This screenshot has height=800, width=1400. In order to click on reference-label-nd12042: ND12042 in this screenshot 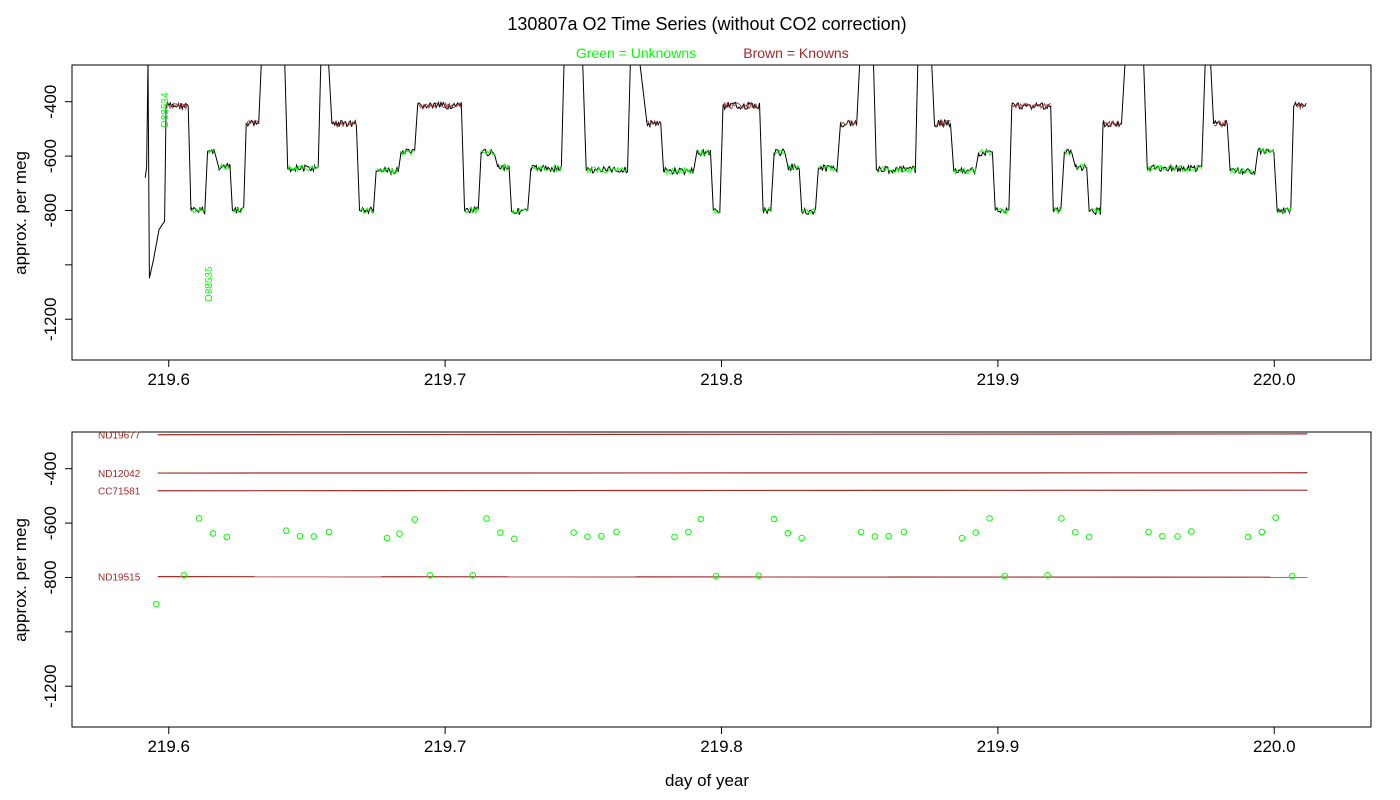, I will do `click(119, 474)`.